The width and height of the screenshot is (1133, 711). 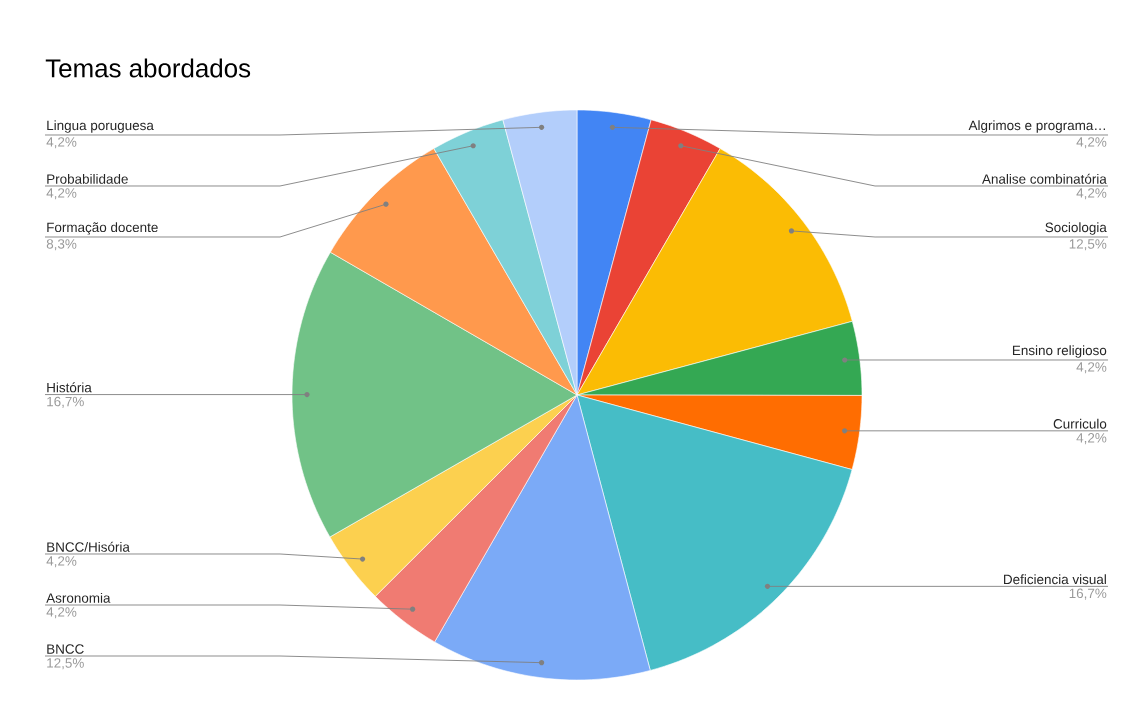 I want to click on slice-label: Sociologia, so click(x=1076, y=228).